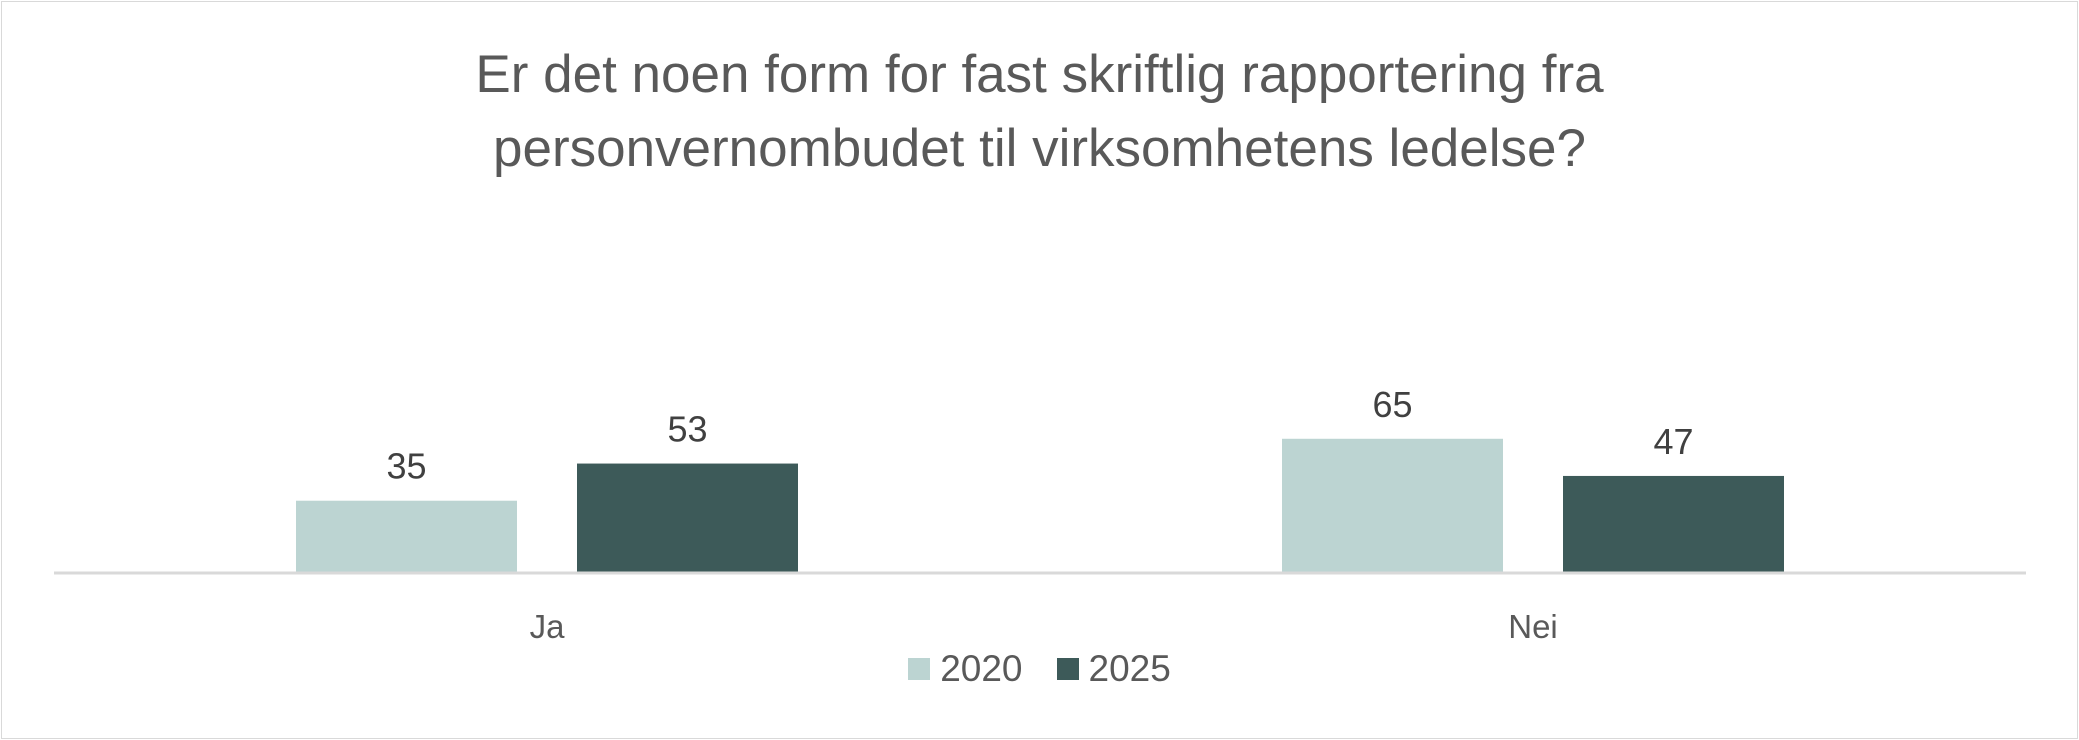 Image resolution: width=2079 pixels, height=740 pixels. I want to click on legend-item-2020: 2020, so click(965, 669).